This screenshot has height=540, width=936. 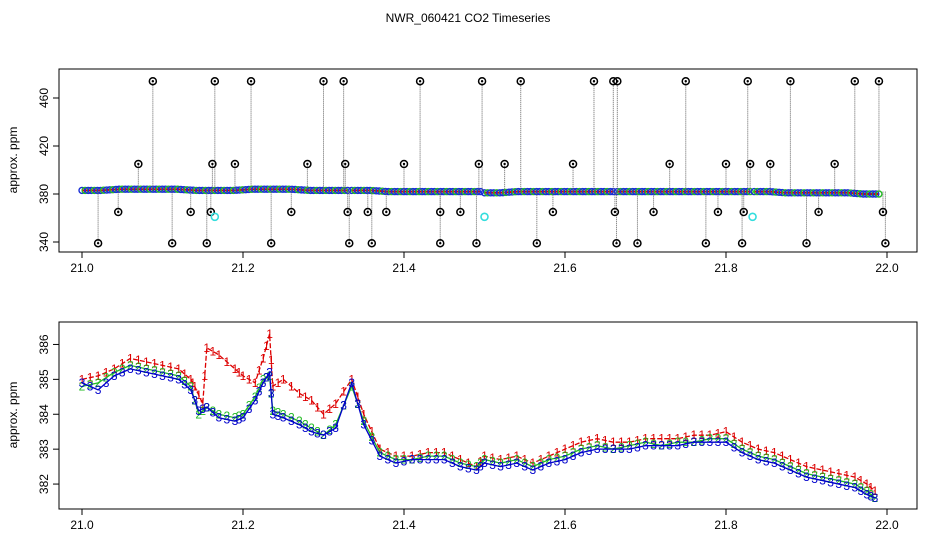 I want to click on top-y-tick-label: 380, so click(x=44, y=194).